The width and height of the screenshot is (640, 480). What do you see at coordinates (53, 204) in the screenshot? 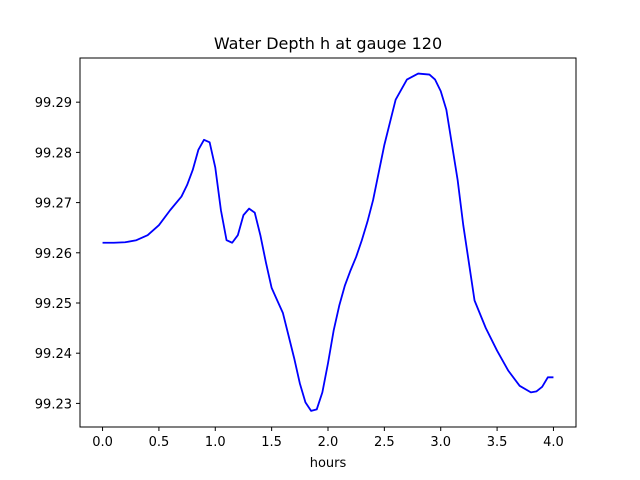
I see `y-tick-label: 99.27` at bounding box center [53, 204].